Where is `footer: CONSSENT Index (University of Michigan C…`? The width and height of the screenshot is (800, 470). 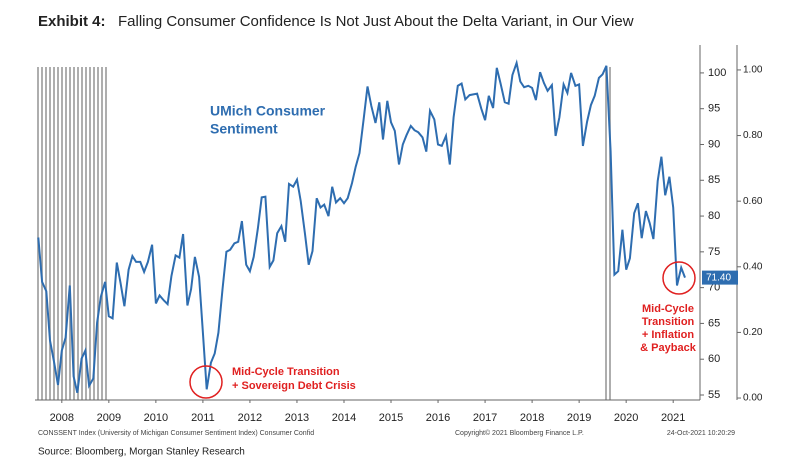
footer: CONSSENT Index (University of Michigan C… is located at coordinates (176, 433).